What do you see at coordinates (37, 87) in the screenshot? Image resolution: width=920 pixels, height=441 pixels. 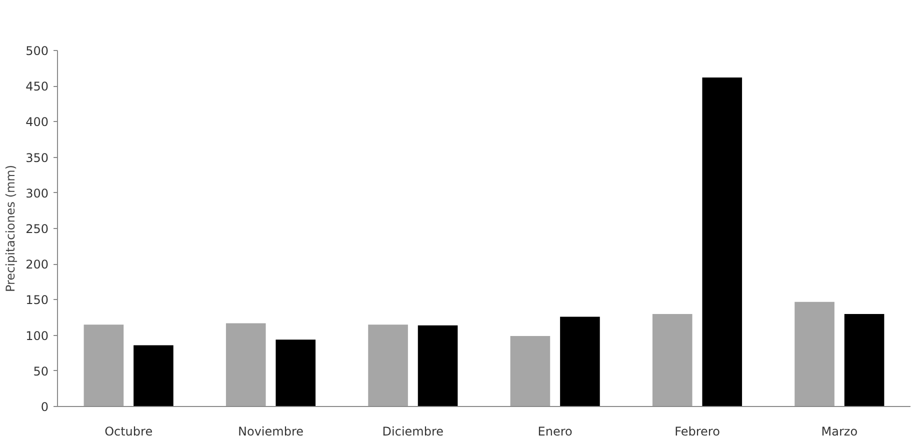 I see `y-tick-label: 450` at bounding box center [37, 87].